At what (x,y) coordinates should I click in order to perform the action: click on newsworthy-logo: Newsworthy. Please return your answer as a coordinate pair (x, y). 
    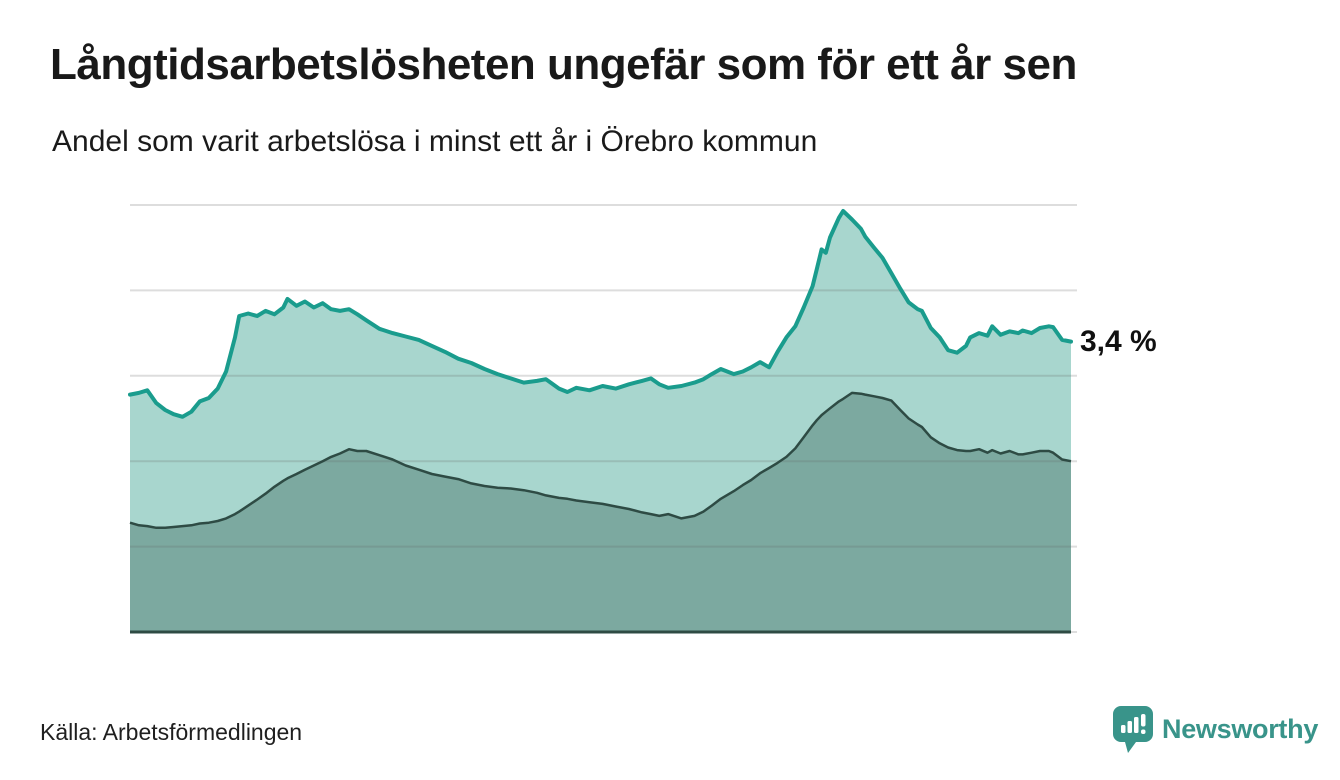
    Looking at the image, I should click on (1215, 729).